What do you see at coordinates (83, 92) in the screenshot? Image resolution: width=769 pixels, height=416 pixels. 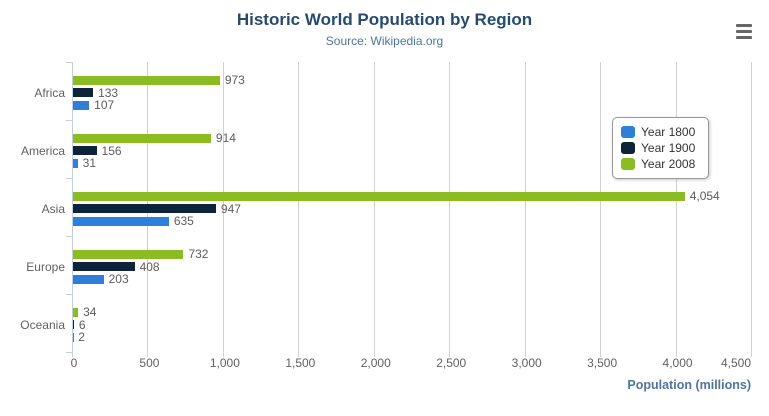 I see `year-1900-bar-africa` at bounding box center [83, 92].